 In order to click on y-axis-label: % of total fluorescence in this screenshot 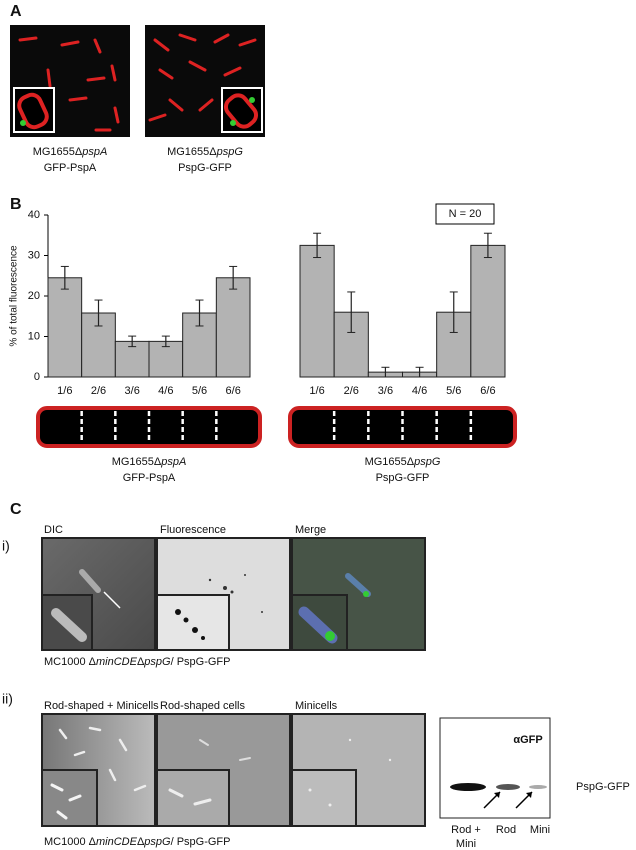, I will do `click(14, 296)`.